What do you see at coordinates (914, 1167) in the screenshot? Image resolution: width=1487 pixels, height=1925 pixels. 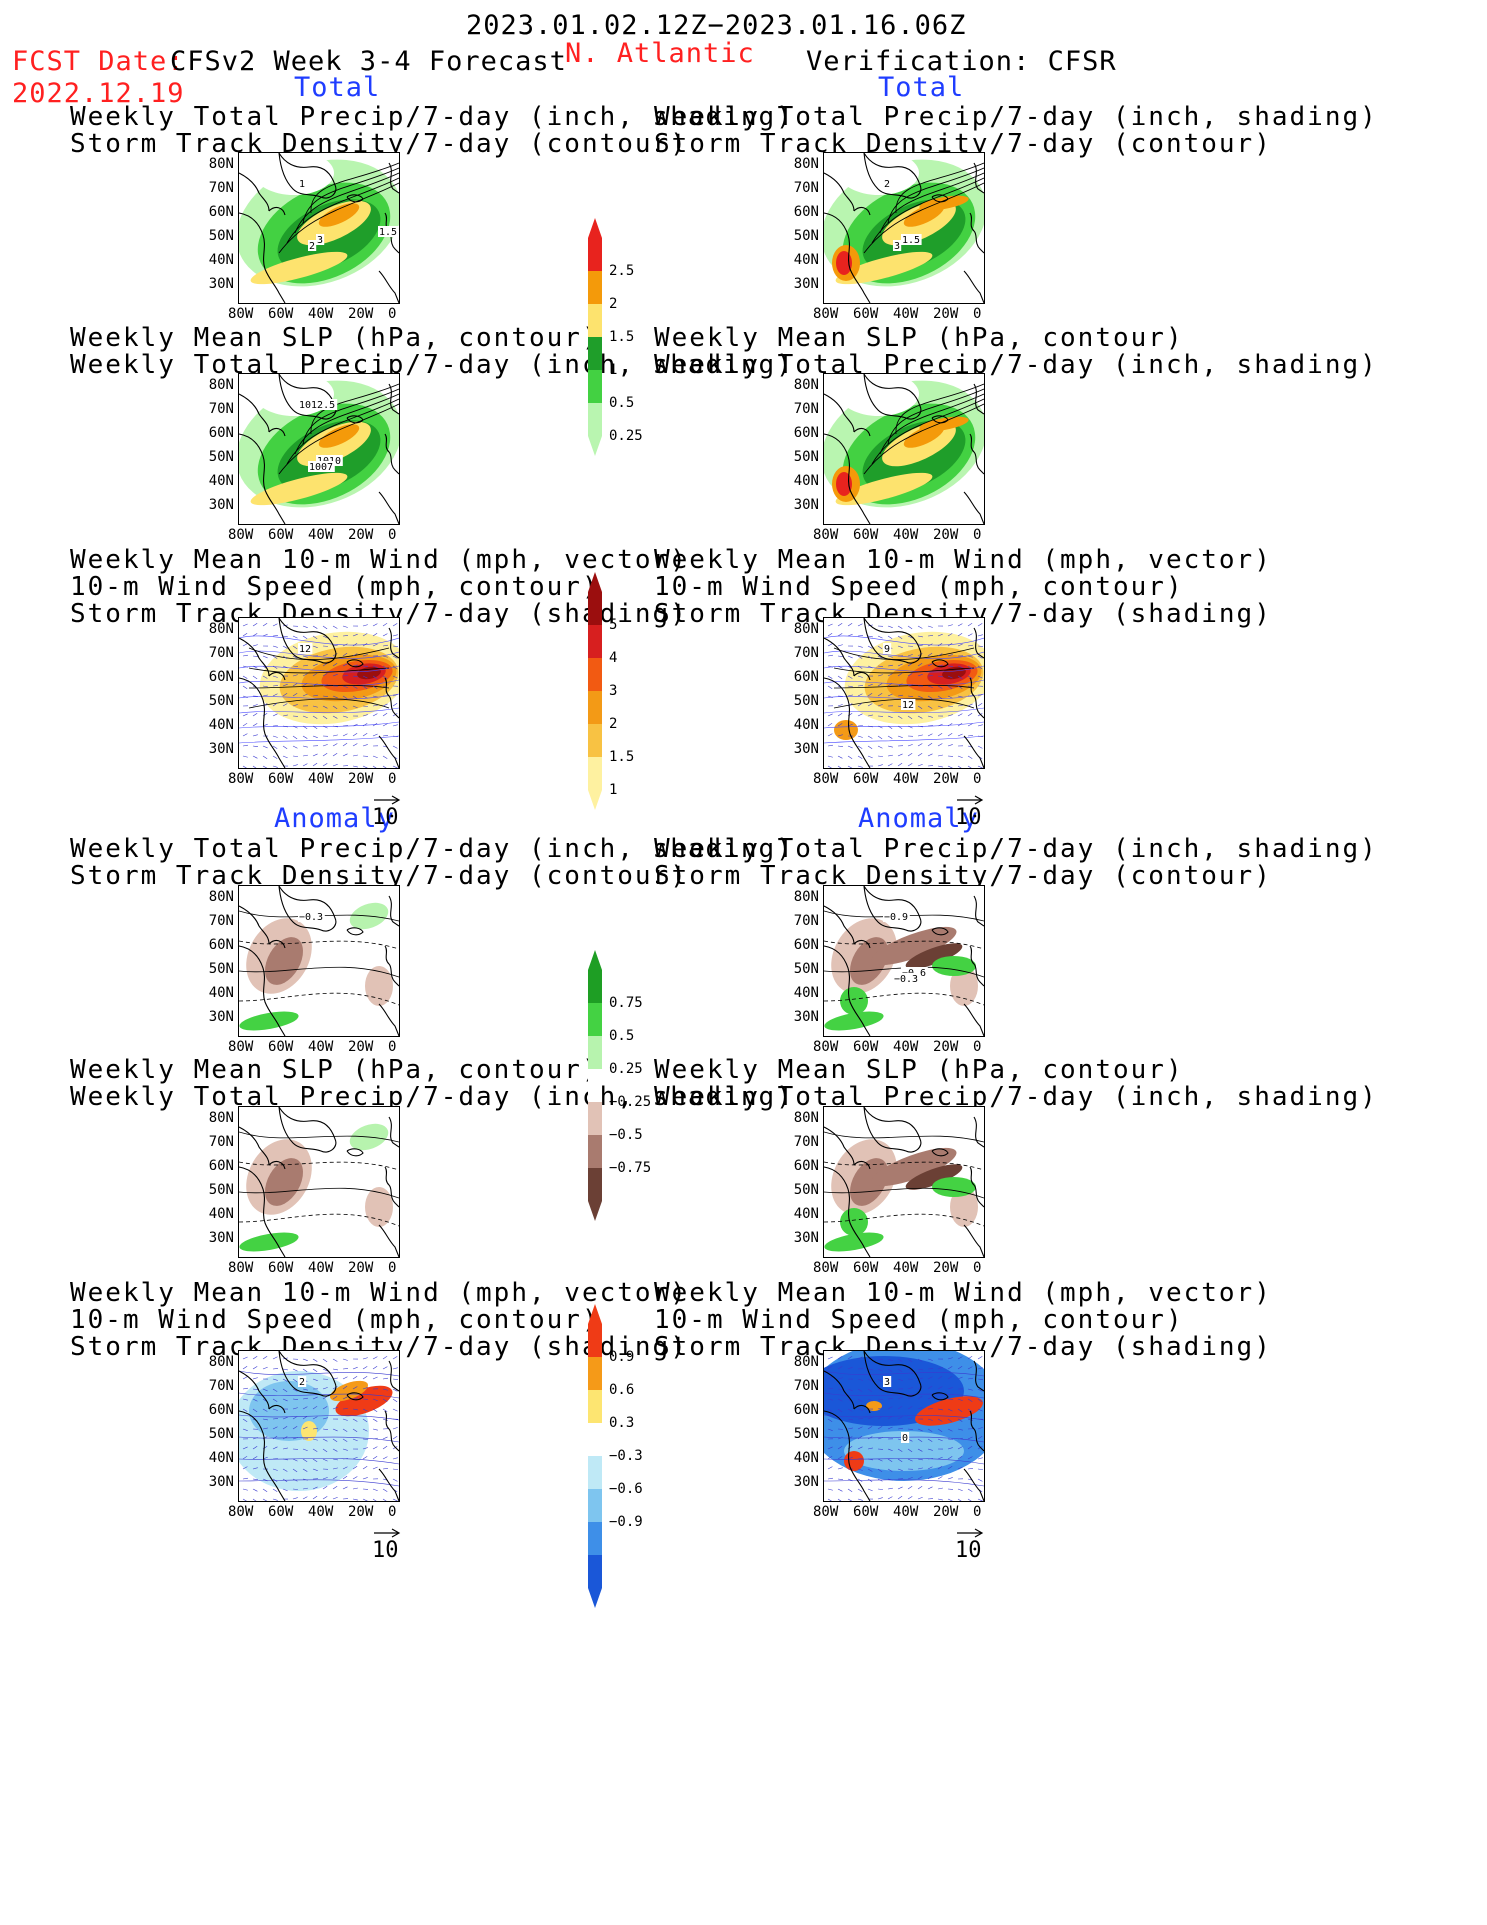 I see `shading-region` at bounding box center [914, 1167].